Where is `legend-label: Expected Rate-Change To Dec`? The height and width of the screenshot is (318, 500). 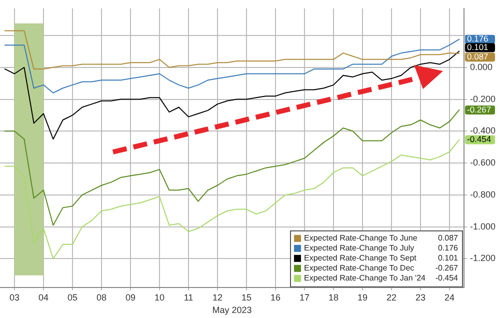
legend-label: Expected Rate-Change To Dec is located at coordinates (359, 268).